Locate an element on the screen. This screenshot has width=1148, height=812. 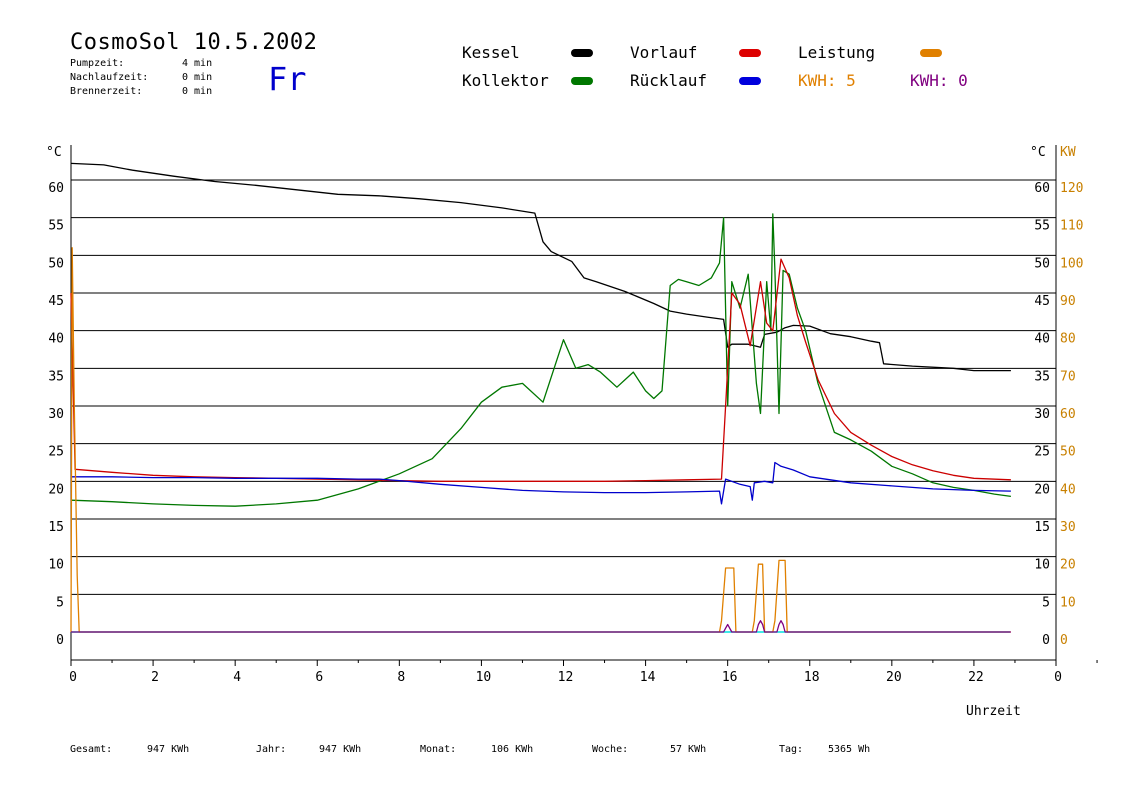
x-tick-label: 18 is located at coordinates (812, 677).